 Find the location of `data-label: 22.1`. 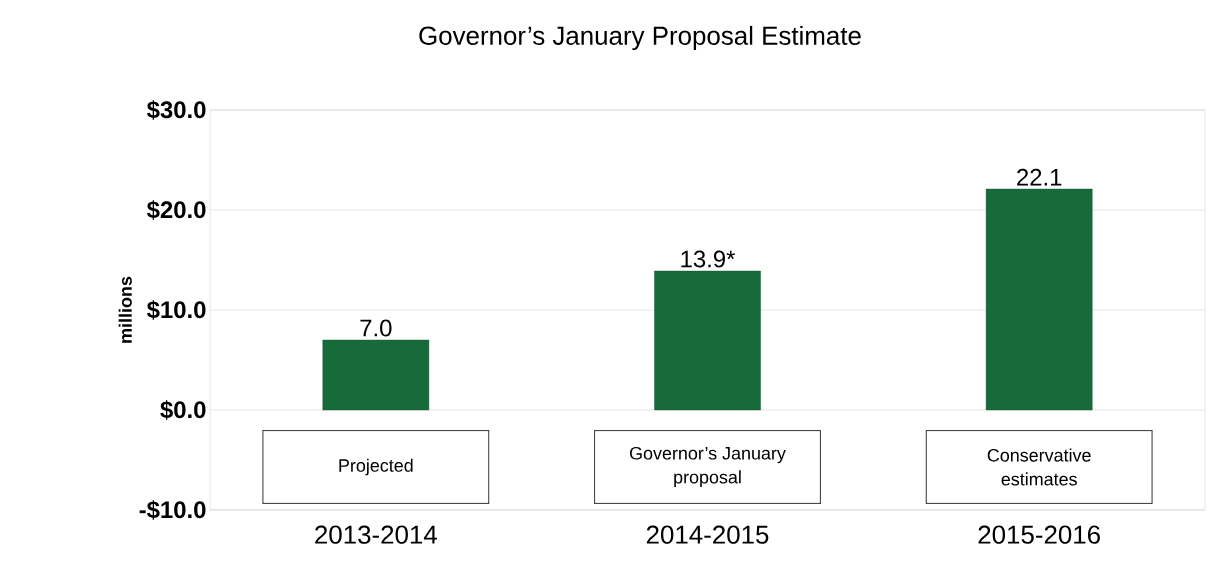

data-label: 22.1 is located at coordinates (1039, 177).